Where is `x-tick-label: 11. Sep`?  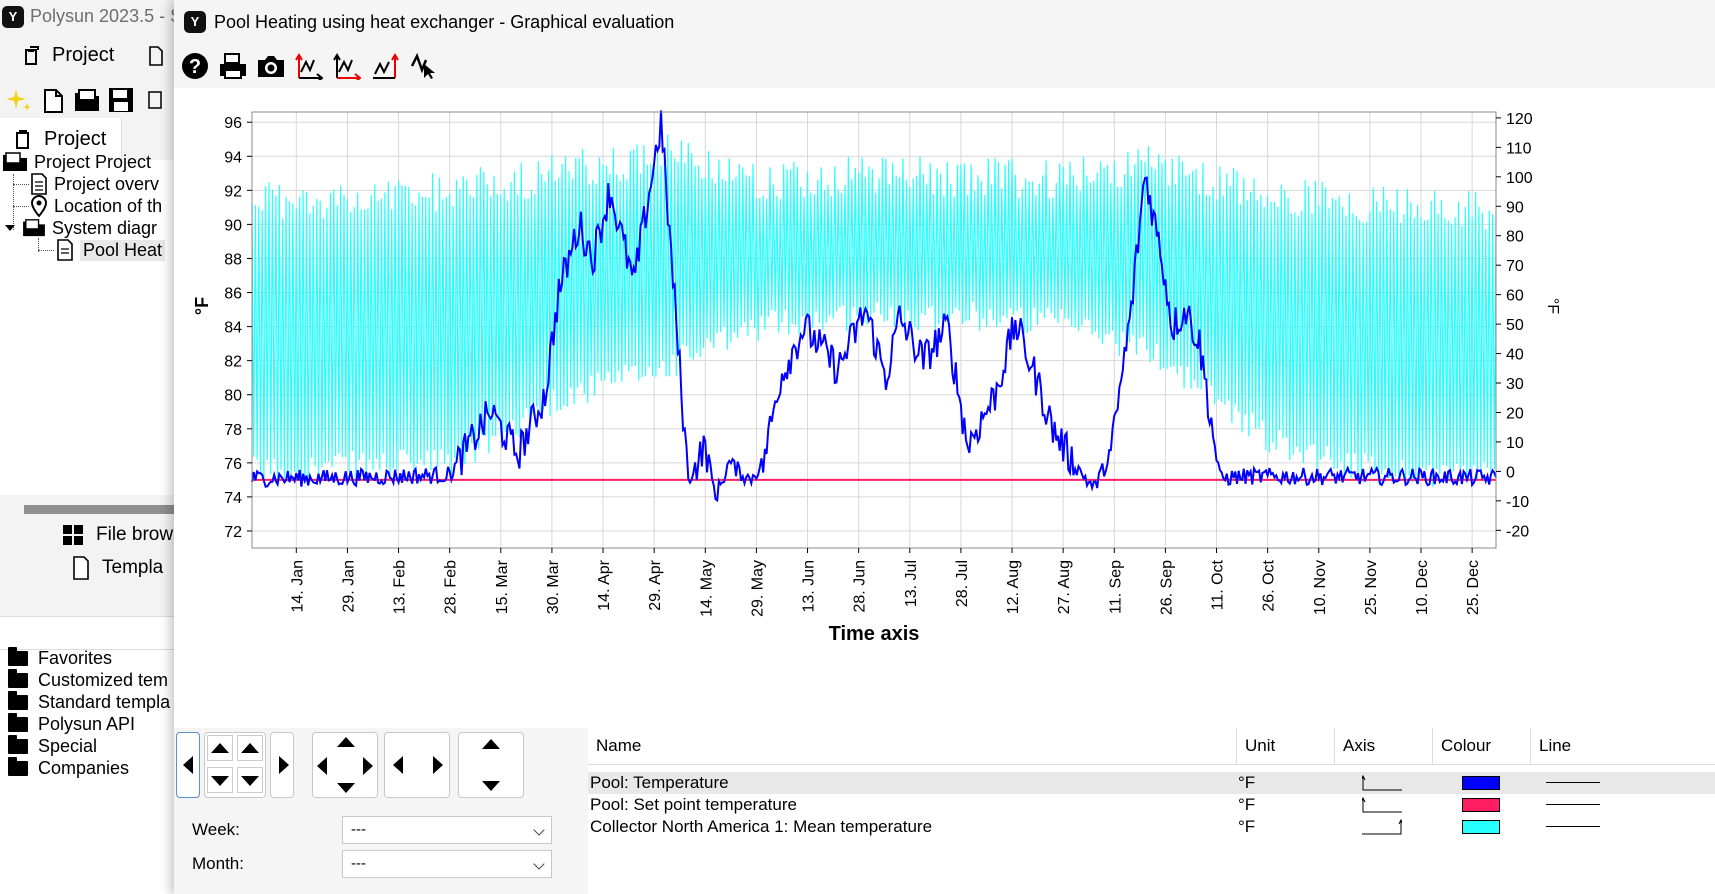 x-tick-label: 11. Sep is located at coordinates (1115, 587).